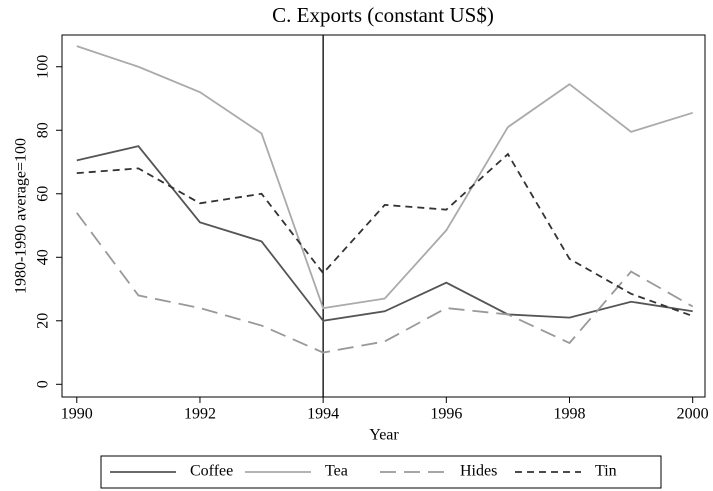  Describe the element at coordinates (478, 471) in the screenshot. I see `legend-label: Hides` at that location.